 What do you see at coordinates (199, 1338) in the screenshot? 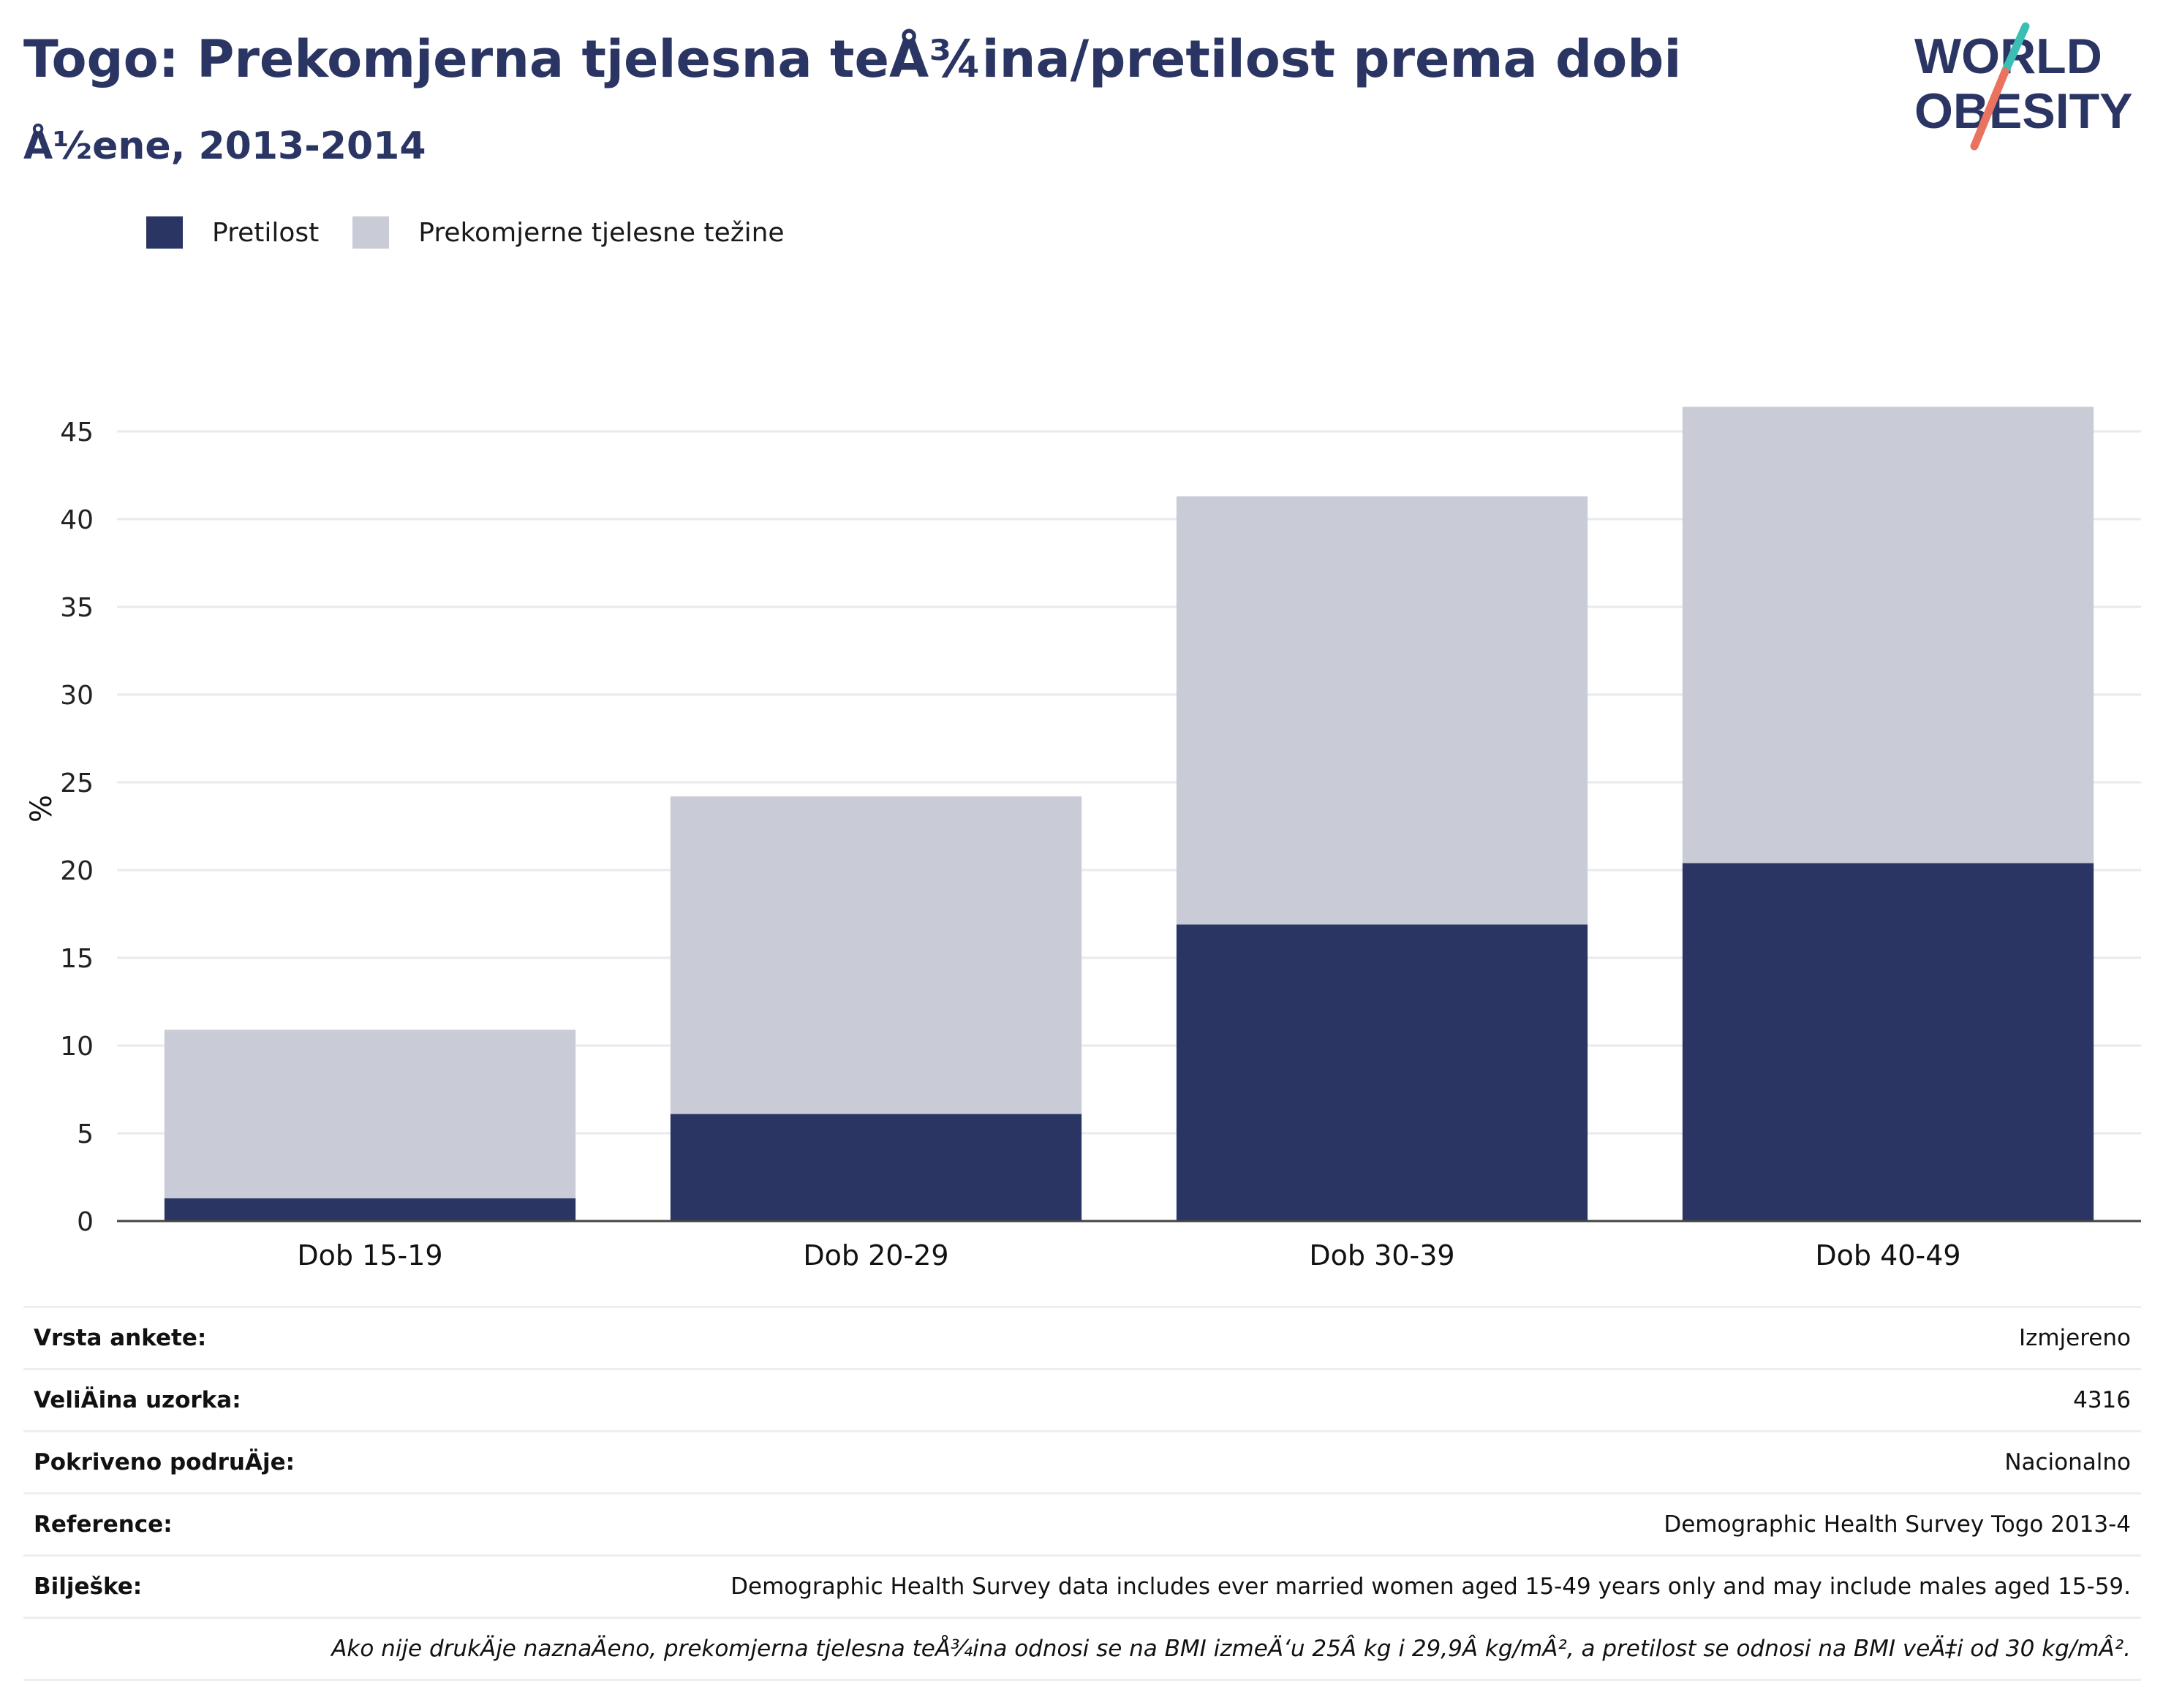
I see `details-label: Vrsta ankete:` at bounding box center [199, 1338].